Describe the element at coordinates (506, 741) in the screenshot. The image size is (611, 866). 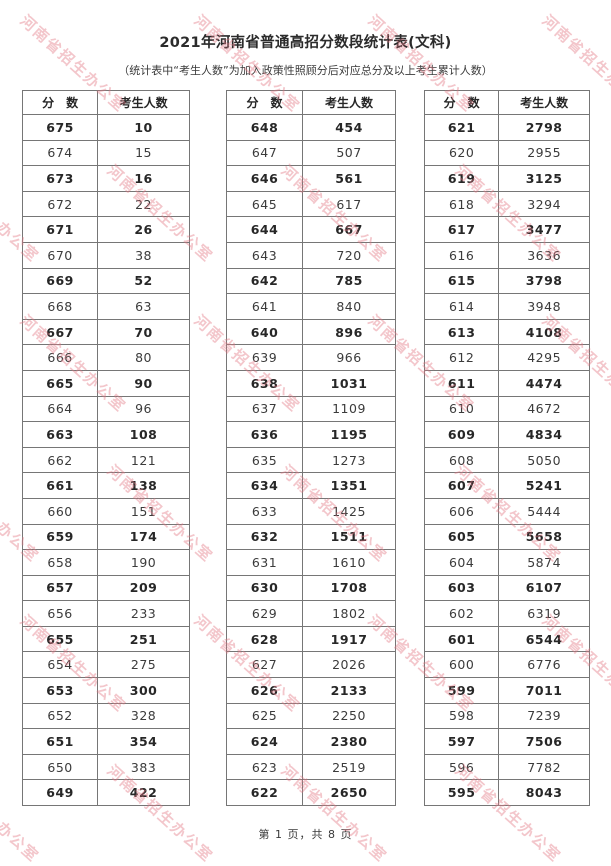
I see `table-row: 597 7506` at that location.